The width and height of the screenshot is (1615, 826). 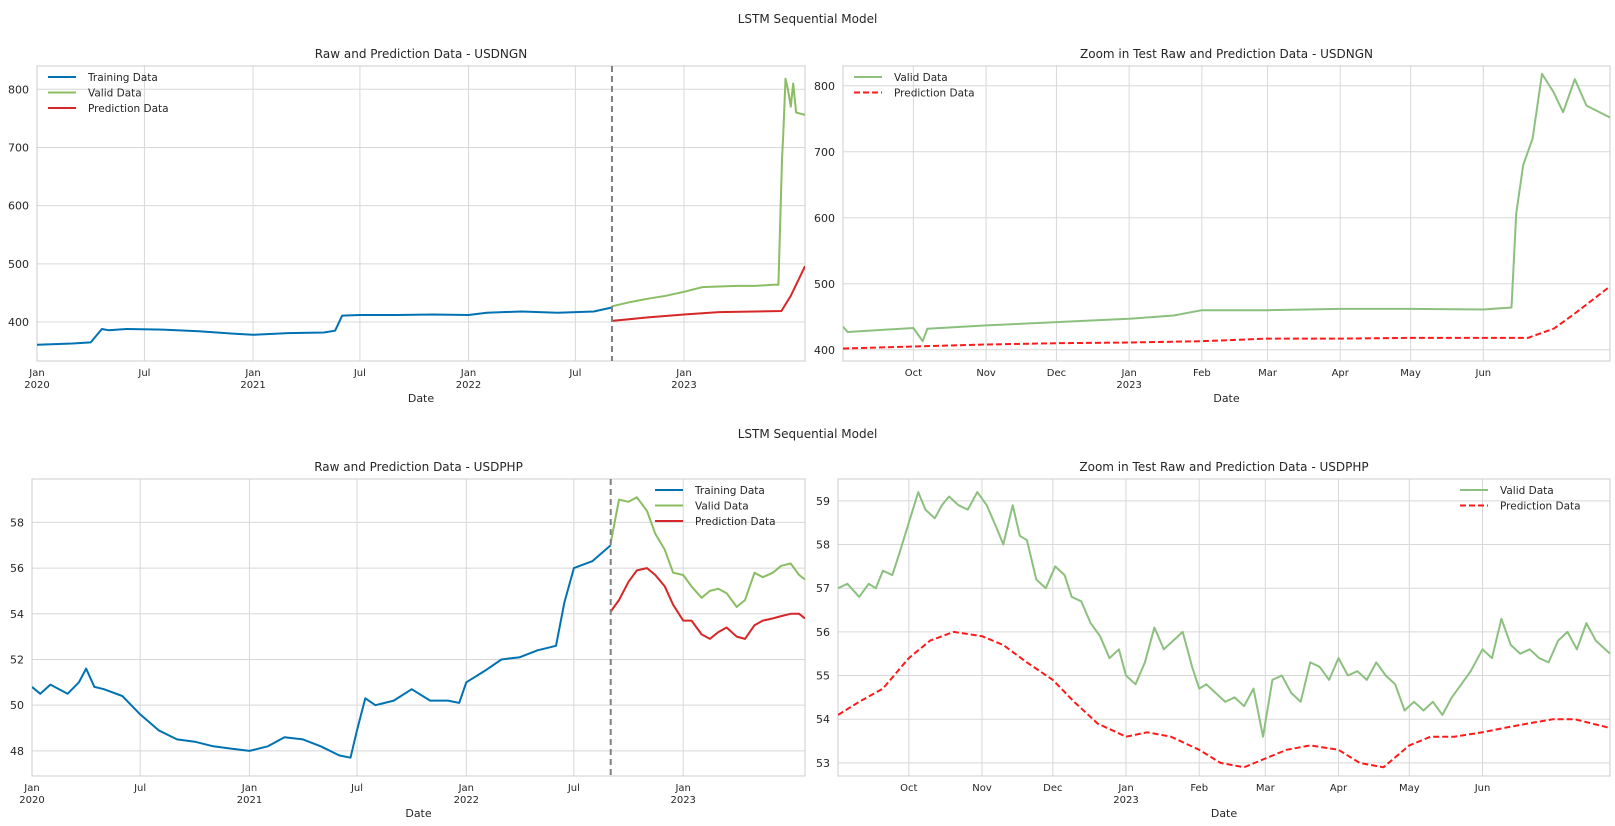 What do you see at coordinates (823, 632) in the screenshot?
I see `y-tick-label: 56` at bounding box center [823, 632].